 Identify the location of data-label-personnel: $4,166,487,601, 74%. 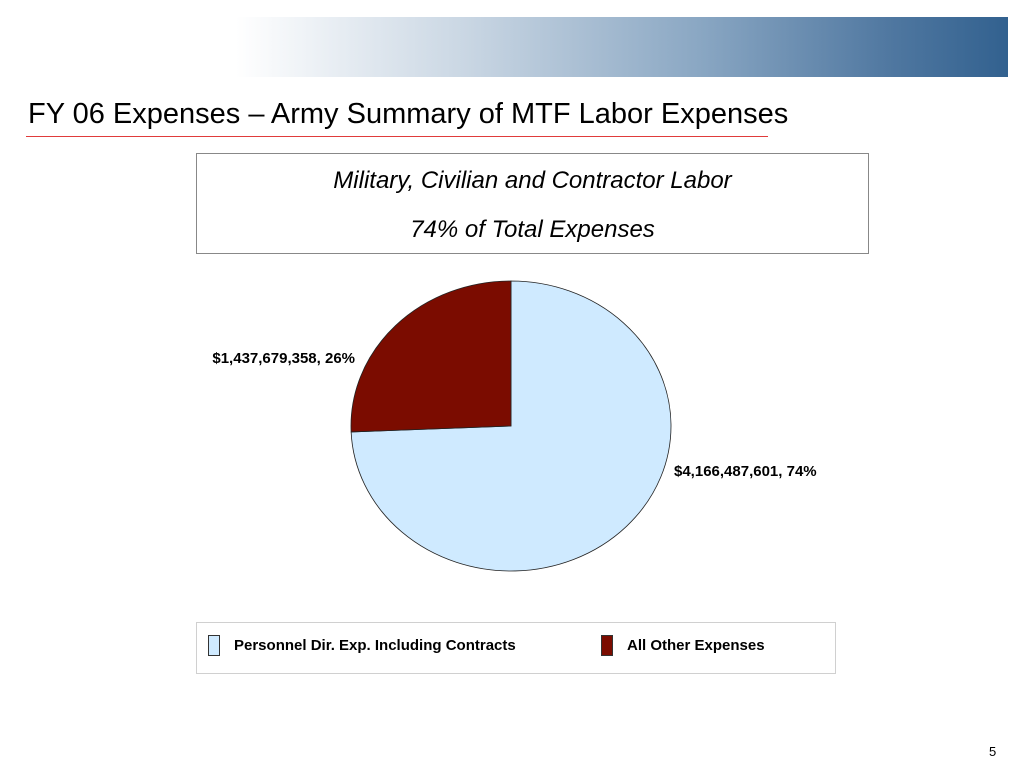
(745, 471).